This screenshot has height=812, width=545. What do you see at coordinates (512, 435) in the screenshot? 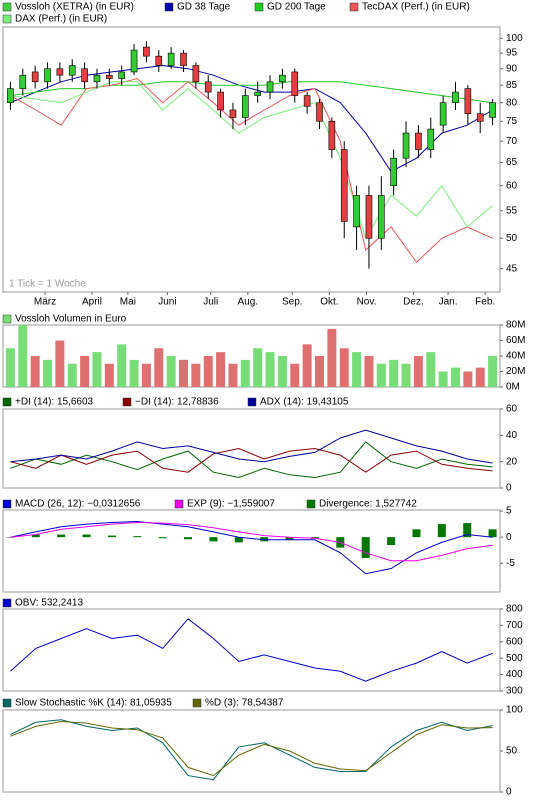
I see `y-tick-label: 40` at bounding box center [512, 435].